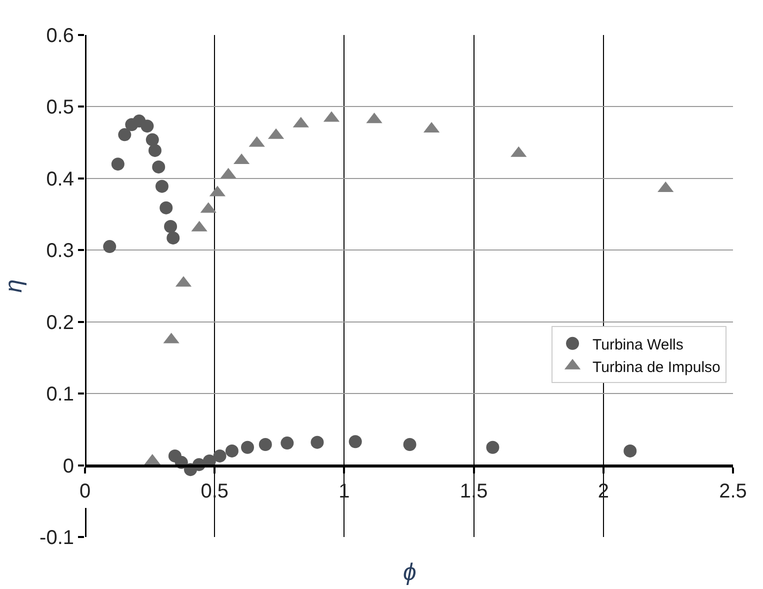 The image size is (763, 589). What do you see at coordinates (60, 179) in the screenshot?
I see `y-tick-label: 0.4` at bounding box center [60, 179].